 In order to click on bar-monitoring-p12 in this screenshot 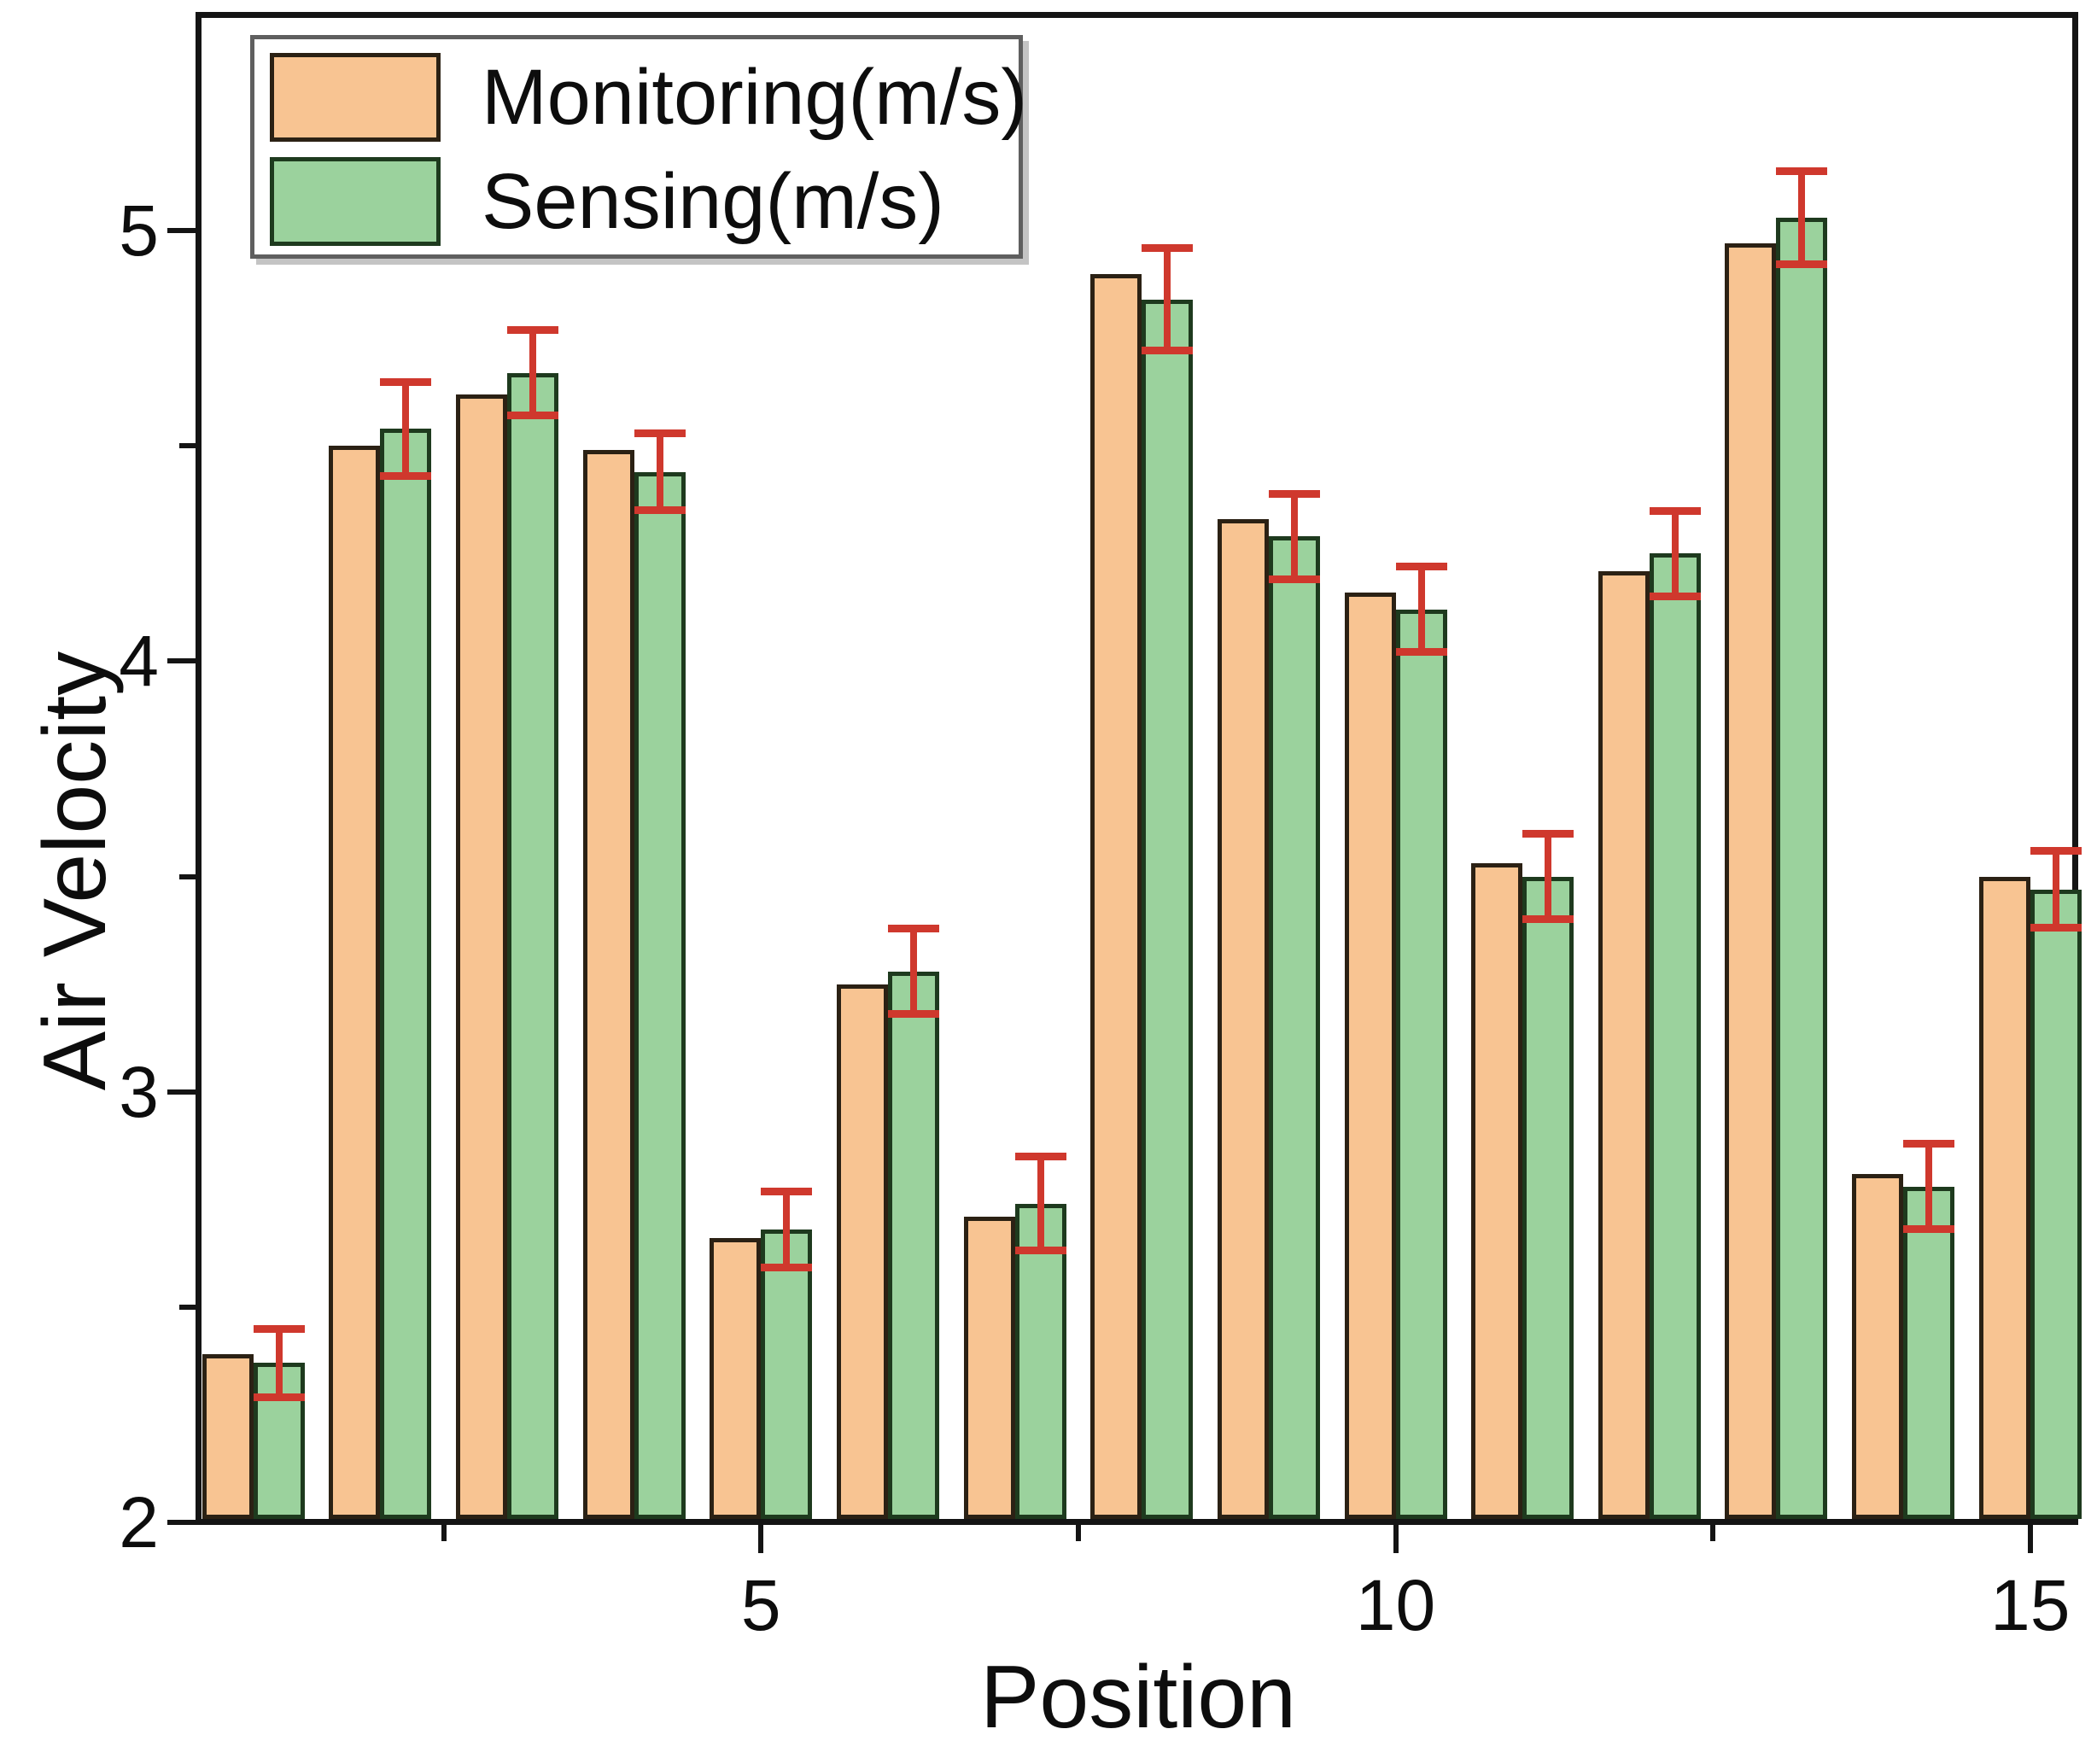, I will do `click(1624, 1044)`.